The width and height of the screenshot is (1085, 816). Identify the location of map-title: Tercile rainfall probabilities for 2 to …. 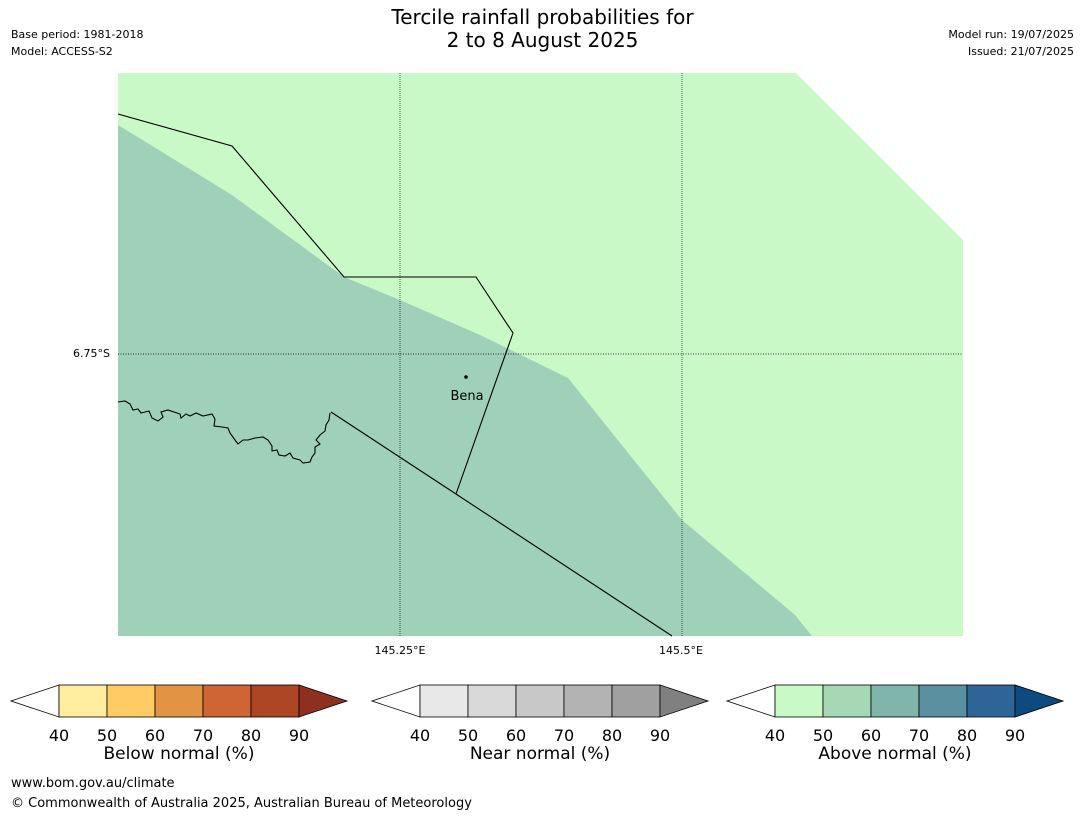
(542, 29).